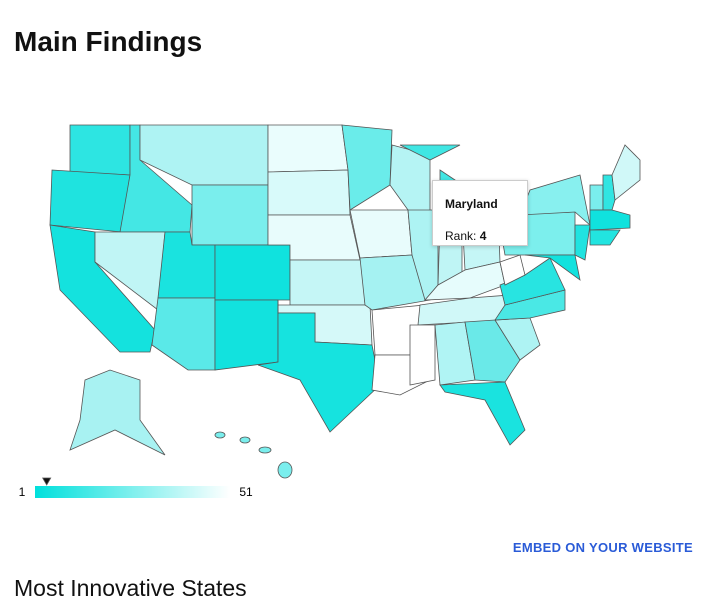 This screenshot has height=609, width=717. I want to click on tooltip-rank: Rank: 4, so click(465, 236).